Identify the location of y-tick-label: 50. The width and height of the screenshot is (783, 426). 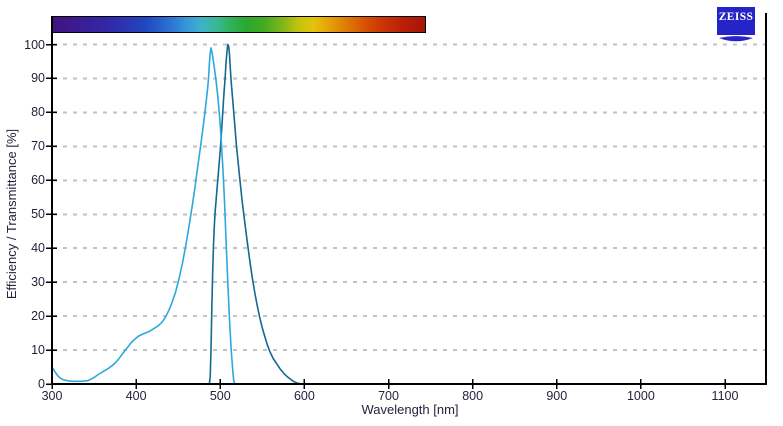
(38, 214).